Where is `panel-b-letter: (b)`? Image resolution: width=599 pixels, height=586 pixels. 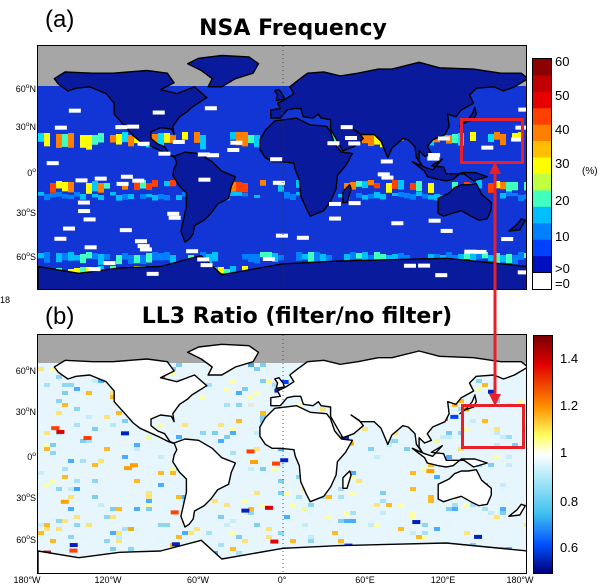 panel-b-letter: (b) is located at coordinates (60, 316).